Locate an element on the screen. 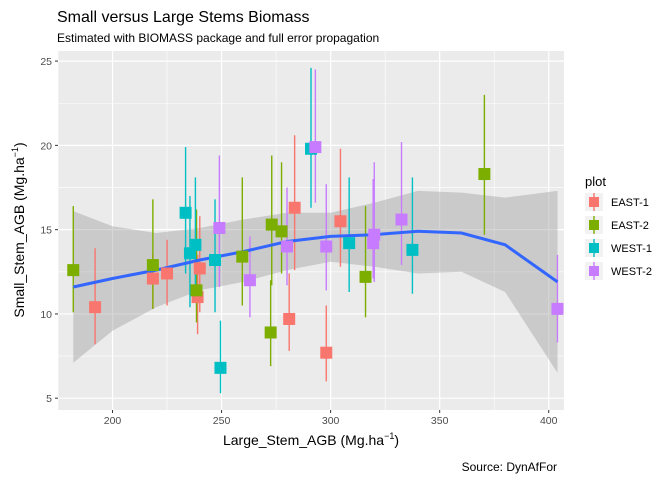 This screenshot has width=672, height=480. y-axis-title: Small_Stem_AGB (Mg.ha−1) is located at coordinates (18, 229).